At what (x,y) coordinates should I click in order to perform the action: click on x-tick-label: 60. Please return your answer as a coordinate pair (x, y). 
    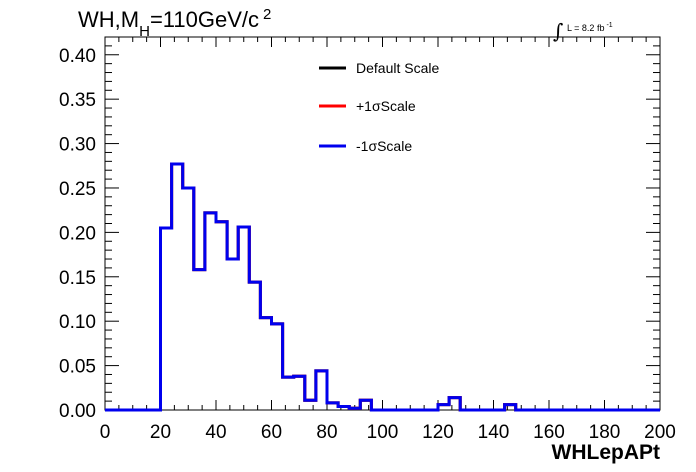
    Looking at the image, I should click on (271, 432).